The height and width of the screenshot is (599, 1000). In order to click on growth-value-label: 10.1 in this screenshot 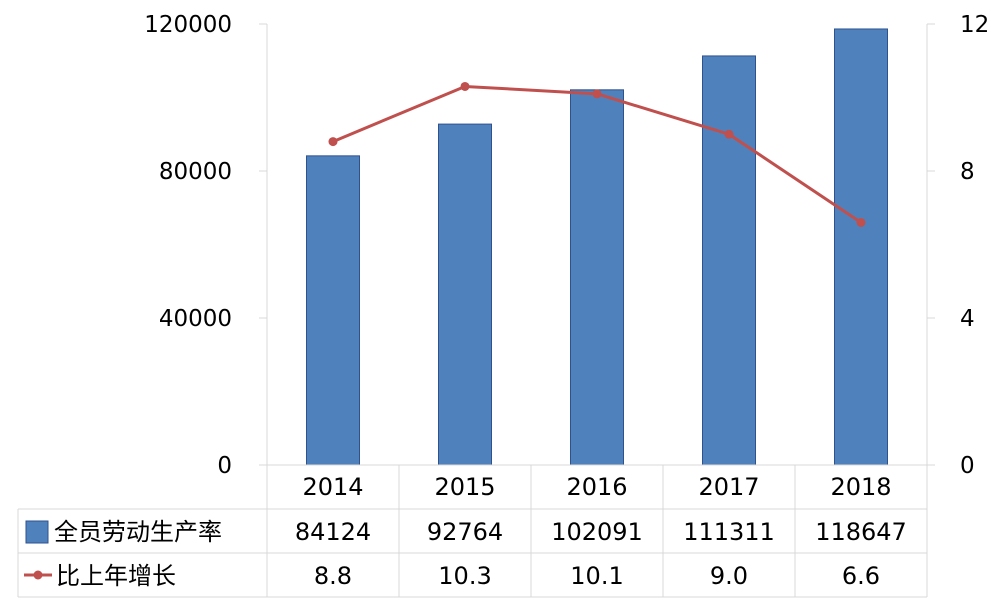, I will do `click(596, 576)`.